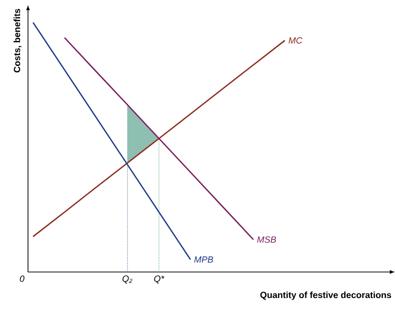 The height and width of the screenshot is (319, 395). What do you see at coordinates (127, 280) in the screenshot?
I see `x-tick-label: Q$_{2}$` at bounding box center [127, 280].